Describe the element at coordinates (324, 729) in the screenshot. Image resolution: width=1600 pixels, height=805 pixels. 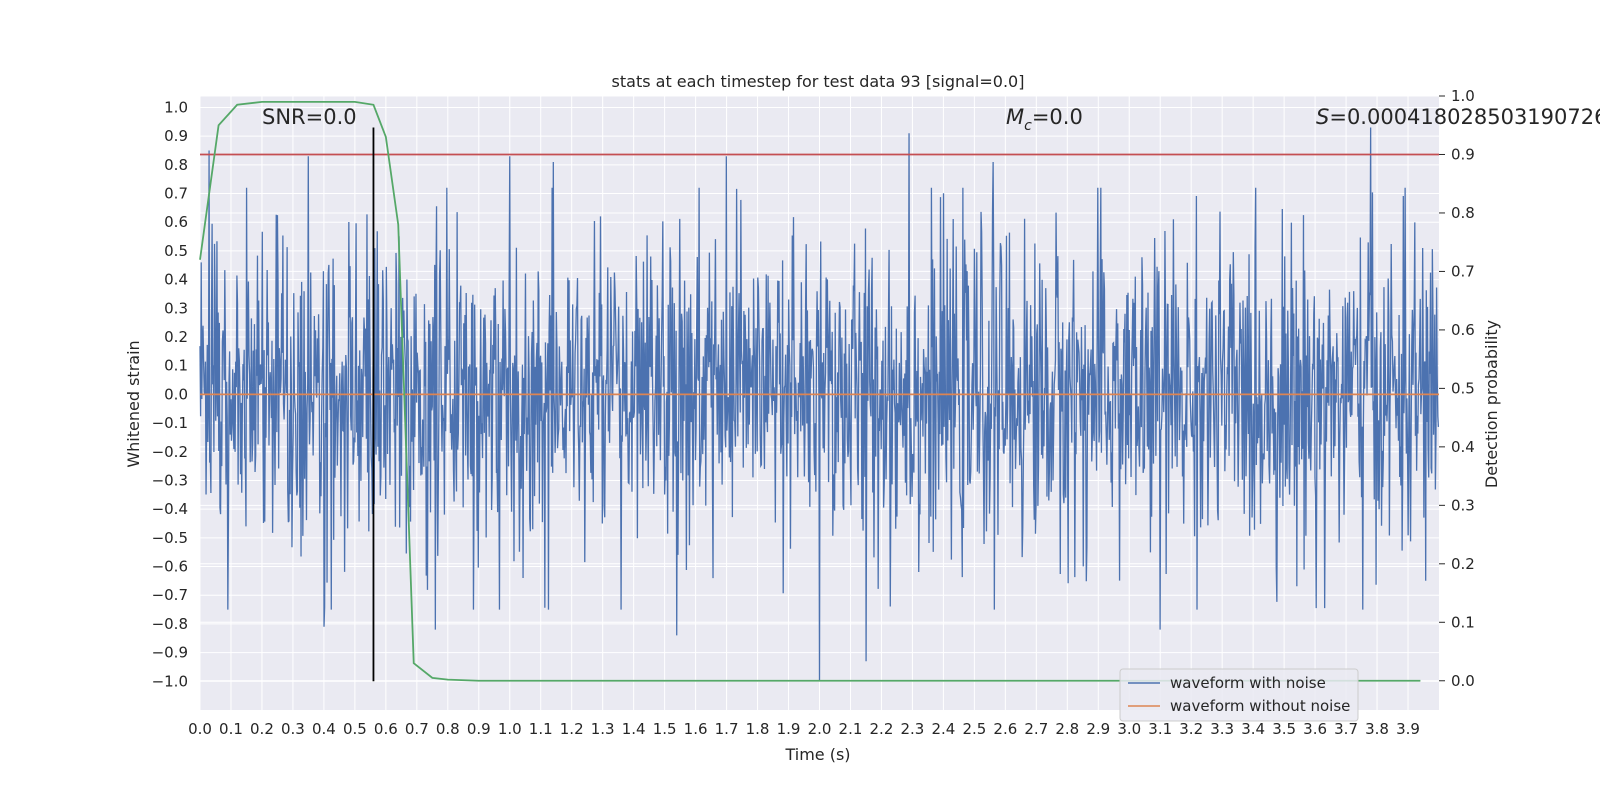
I see `x-tick-label: 0.4` at that location.